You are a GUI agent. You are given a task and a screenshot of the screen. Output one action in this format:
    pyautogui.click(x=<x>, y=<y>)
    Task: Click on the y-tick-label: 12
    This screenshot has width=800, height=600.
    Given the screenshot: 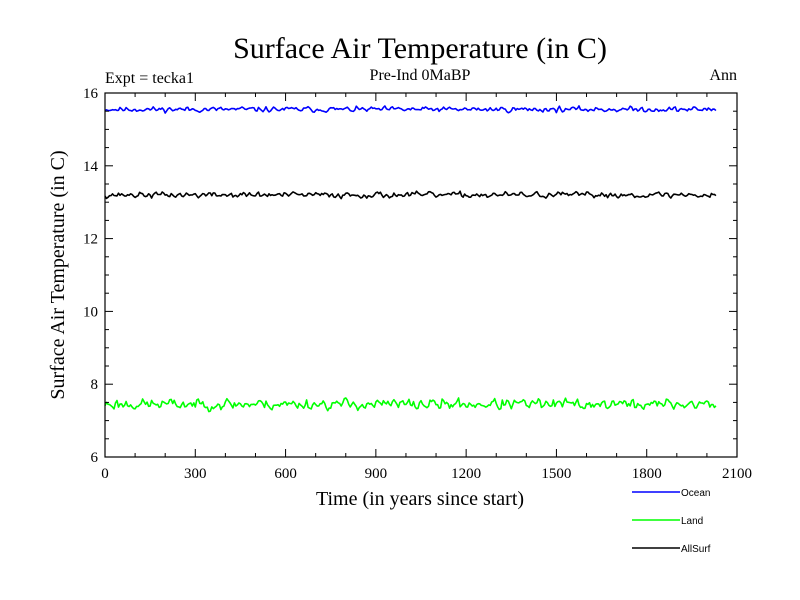 What is the action you would take?
    pyautogui.click(x=90, y=240)
    